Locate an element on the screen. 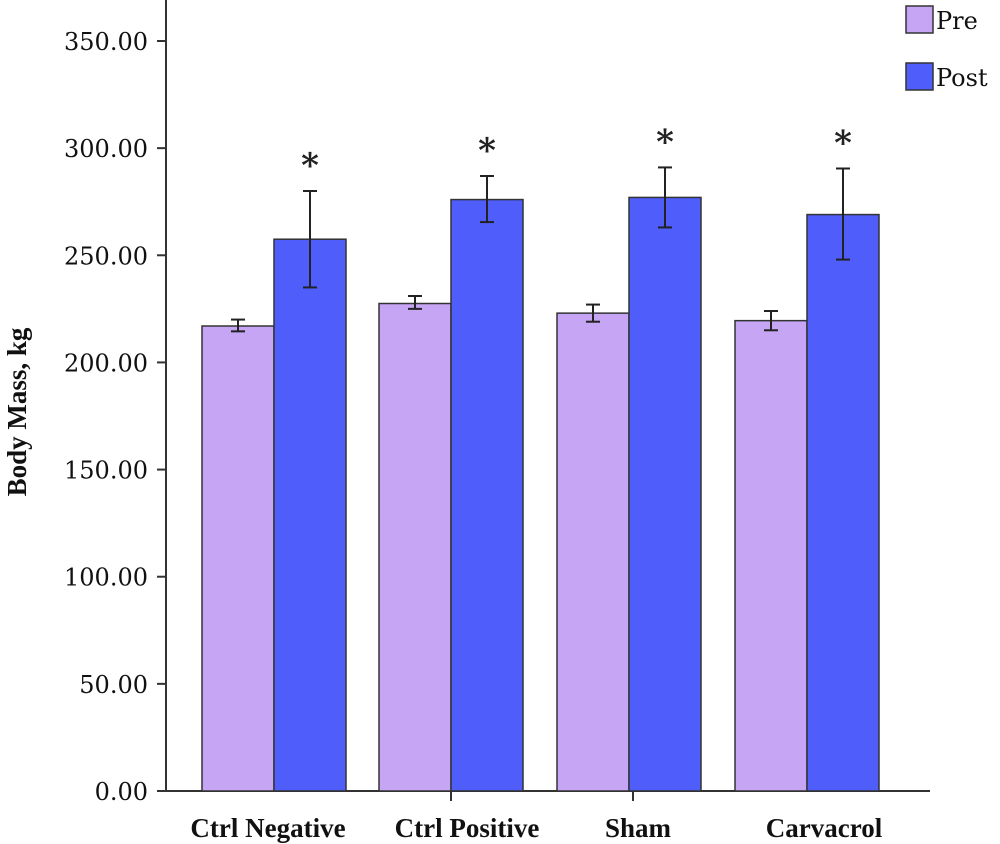  significance-annotations: * * * * is located at coordinates (576, 154).